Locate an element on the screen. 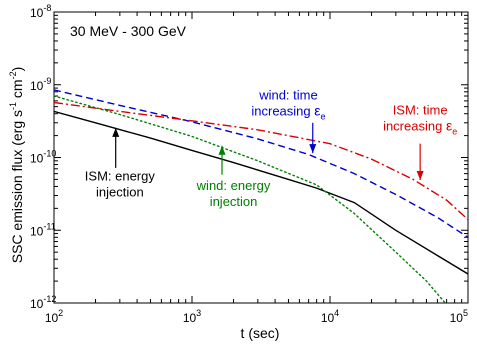 The image size is (477, 346). annotation-wind-time: wind: time increasing εe is located at coordinates (288, 104).